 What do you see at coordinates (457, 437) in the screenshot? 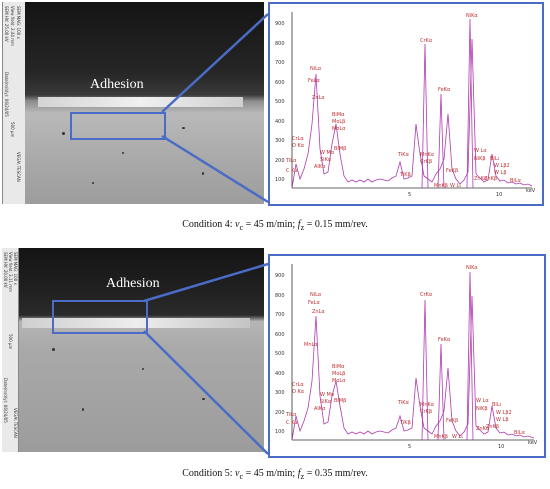
I see `peak-label: W Lι` at bounding box center [457, 437].